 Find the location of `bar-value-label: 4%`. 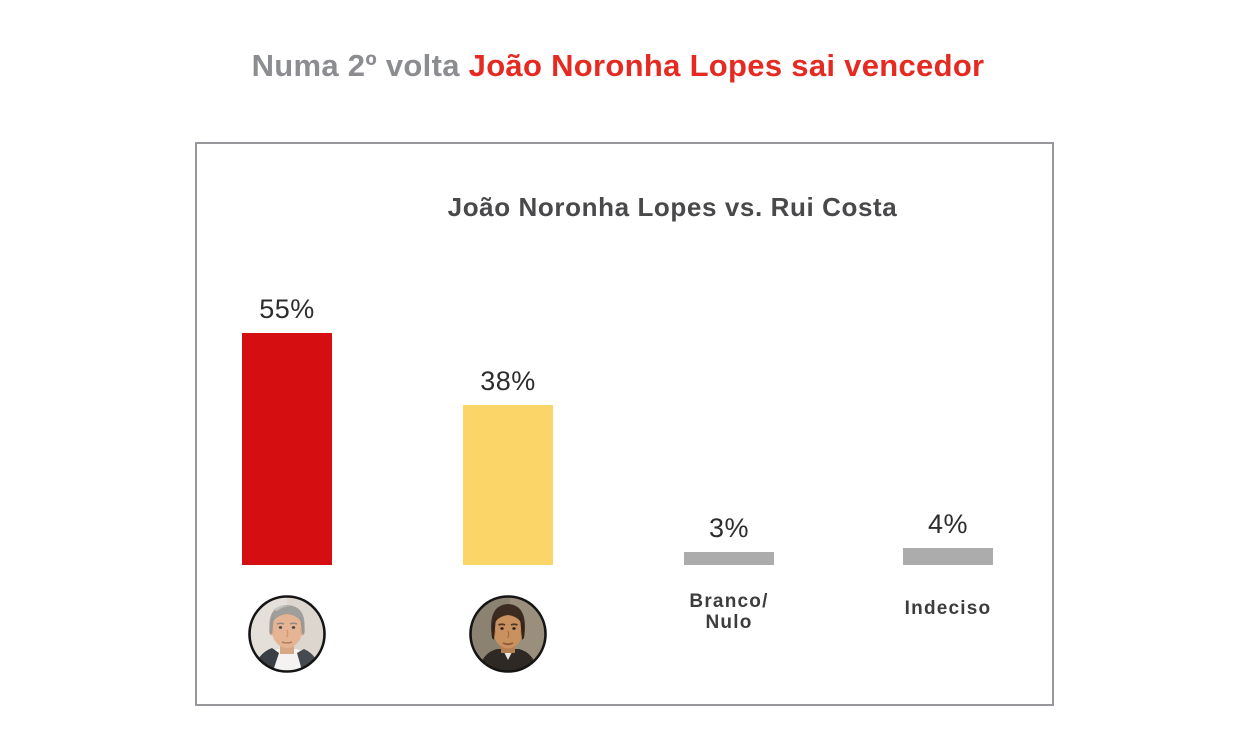

bar-value-label: 4% is located at coordinates (948, 524).